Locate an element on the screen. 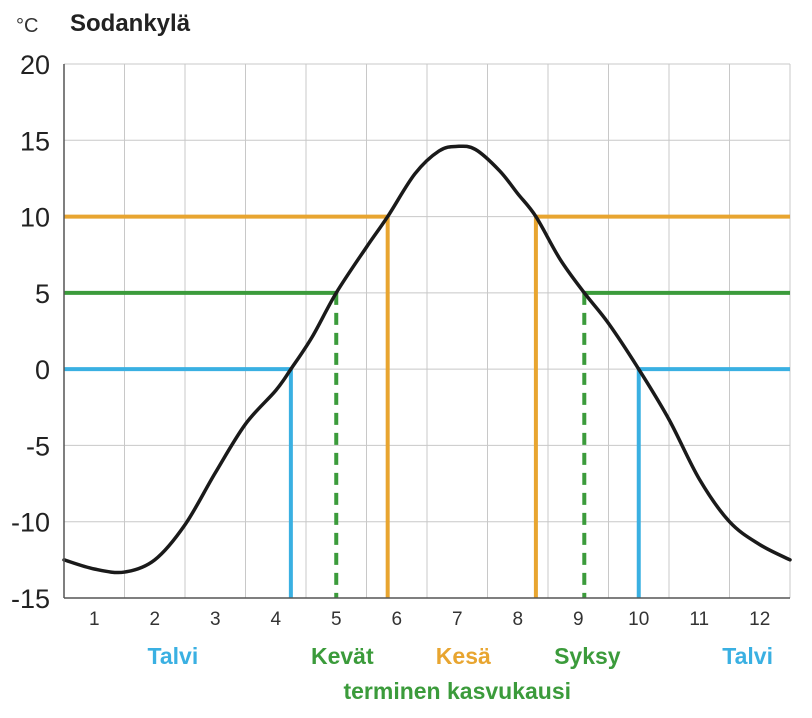 The image size is (812, 718). y-tick-label: -15 is located at coordinates (30, 599).